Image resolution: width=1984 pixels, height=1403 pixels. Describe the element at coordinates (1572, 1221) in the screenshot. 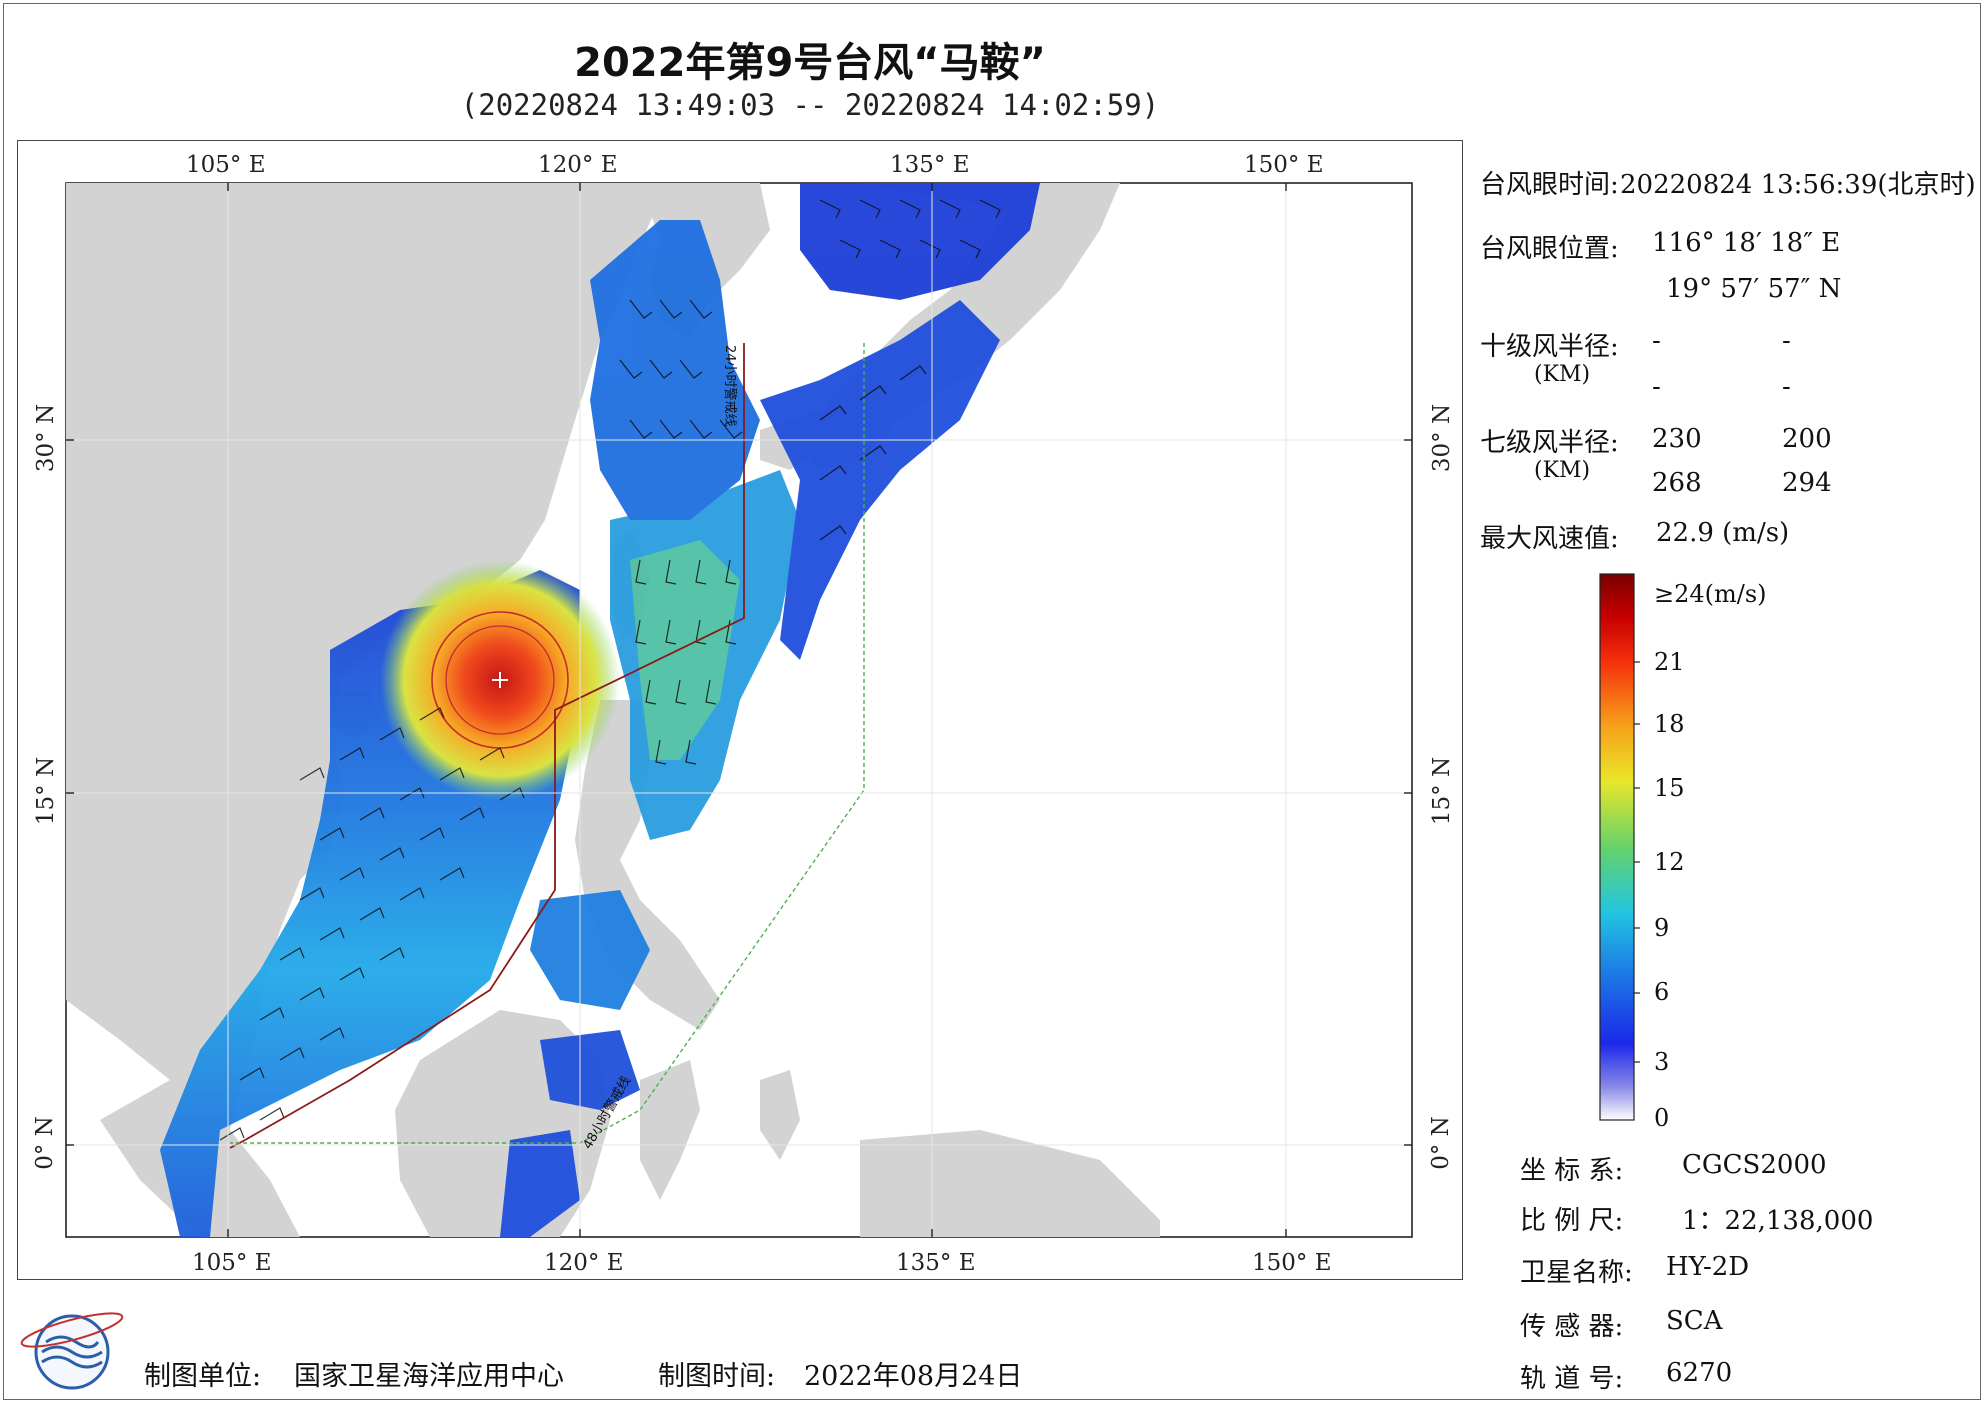

I see `scale-label: 比 例 尺:` at that location.